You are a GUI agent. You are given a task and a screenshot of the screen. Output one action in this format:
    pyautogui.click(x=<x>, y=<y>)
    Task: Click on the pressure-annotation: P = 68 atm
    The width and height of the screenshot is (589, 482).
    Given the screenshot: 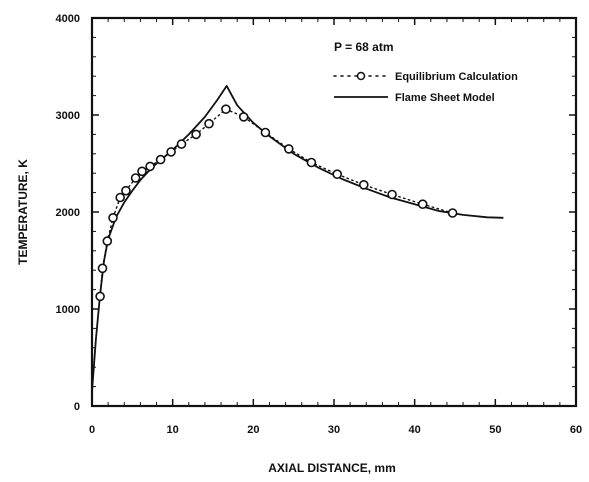 What is the action you would take?
    pyautogui.click(x=363, y=47)
    